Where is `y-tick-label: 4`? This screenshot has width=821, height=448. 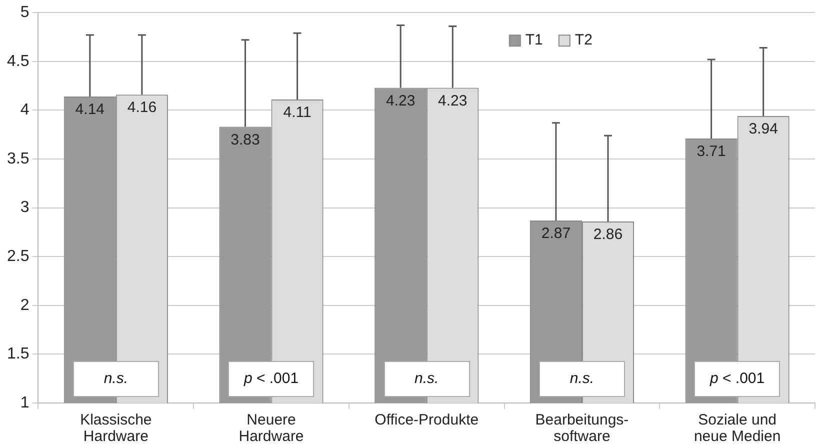
y-tick-label: 4 is located at coordinates (25, 110).